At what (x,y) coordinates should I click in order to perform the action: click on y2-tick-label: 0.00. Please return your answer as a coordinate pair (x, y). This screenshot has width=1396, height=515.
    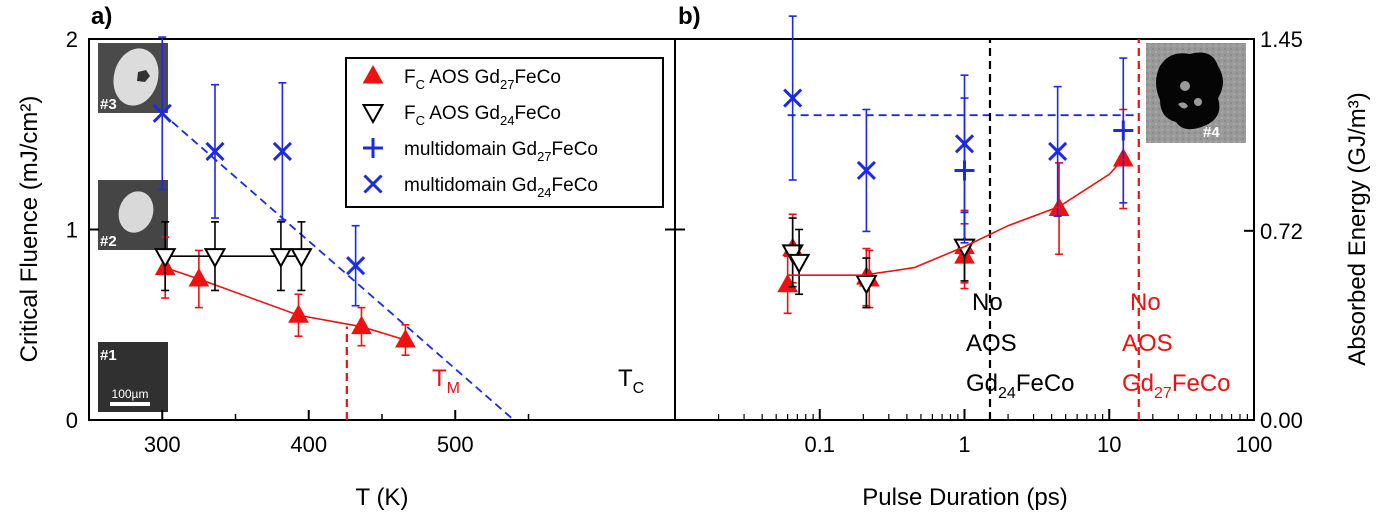
    Looking at the image, I should click on (1281, 420).